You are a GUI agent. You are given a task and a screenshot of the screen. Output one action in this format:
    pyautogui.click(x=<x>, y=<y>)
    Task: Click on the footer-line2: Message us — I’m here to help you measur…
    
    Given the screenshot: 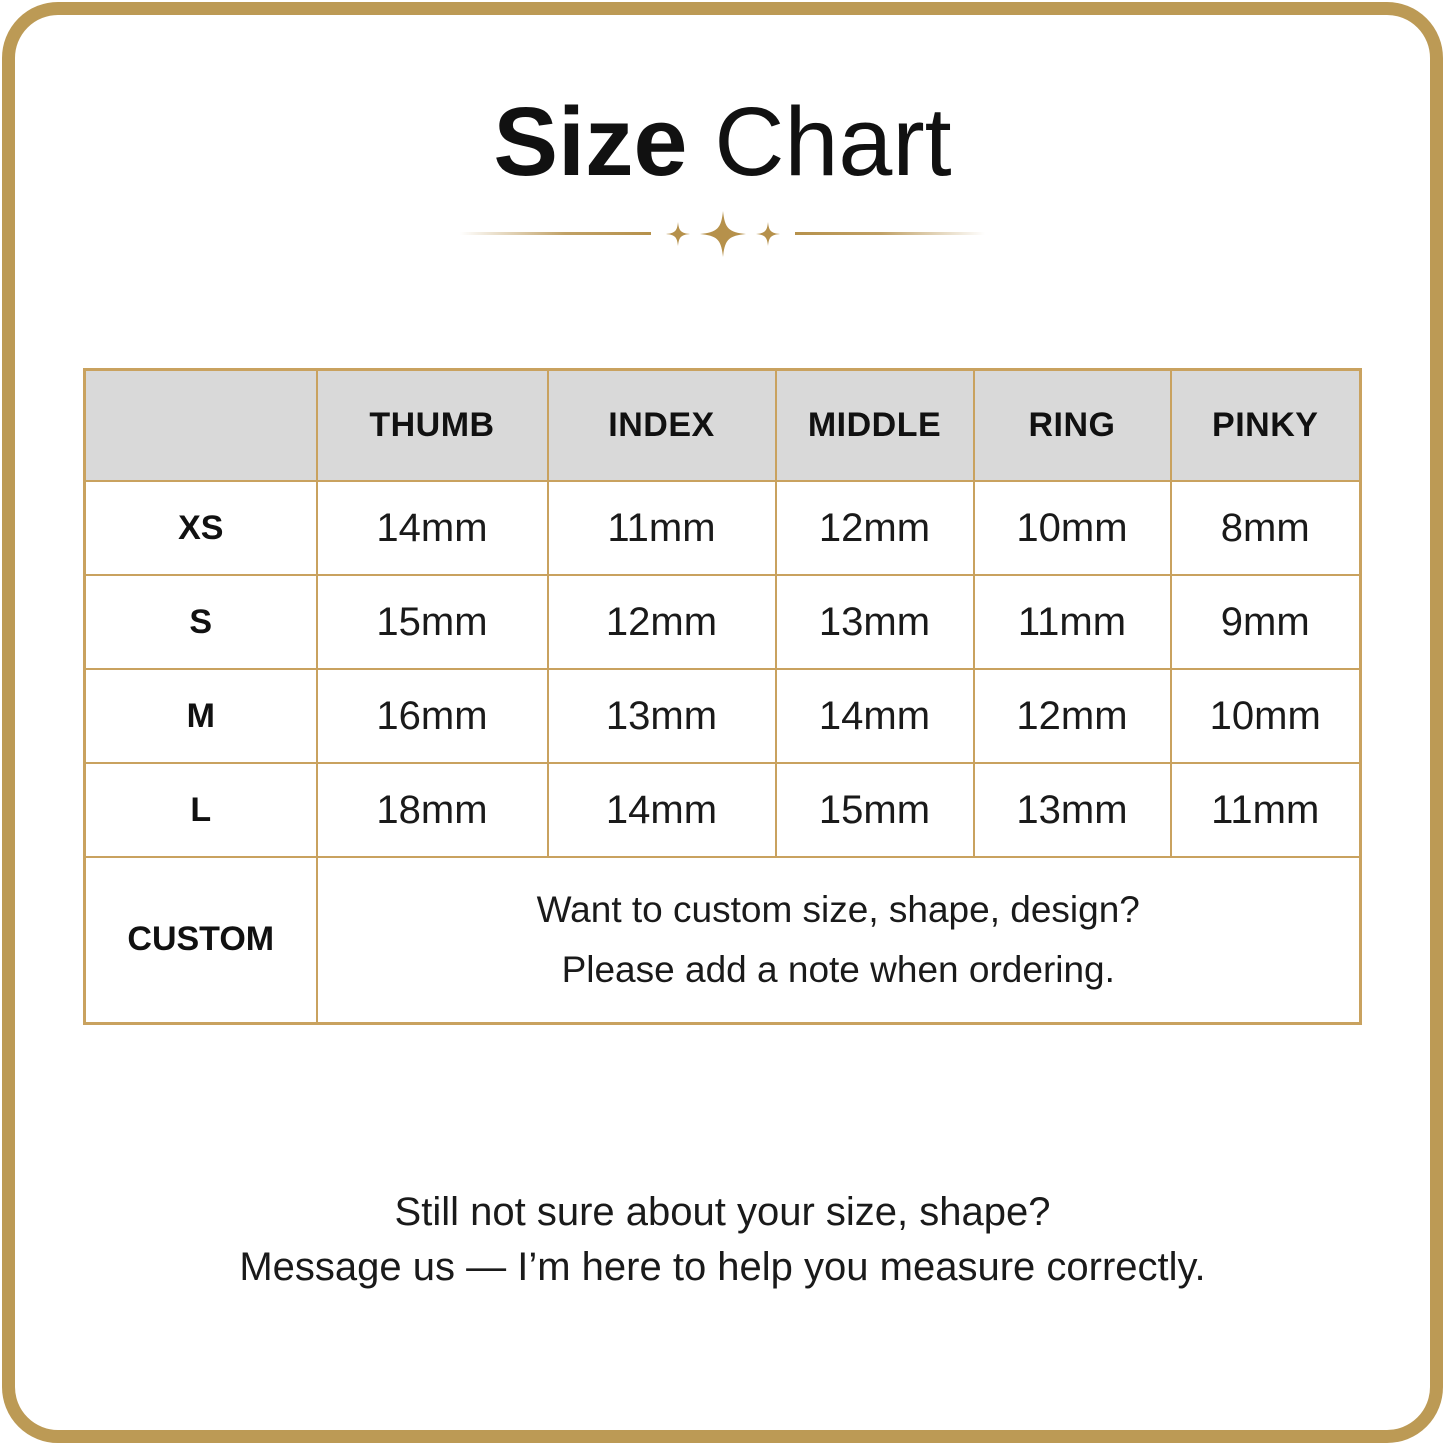 What is the action you would take?
    pyautogui.click(x=722, y=1266)
    